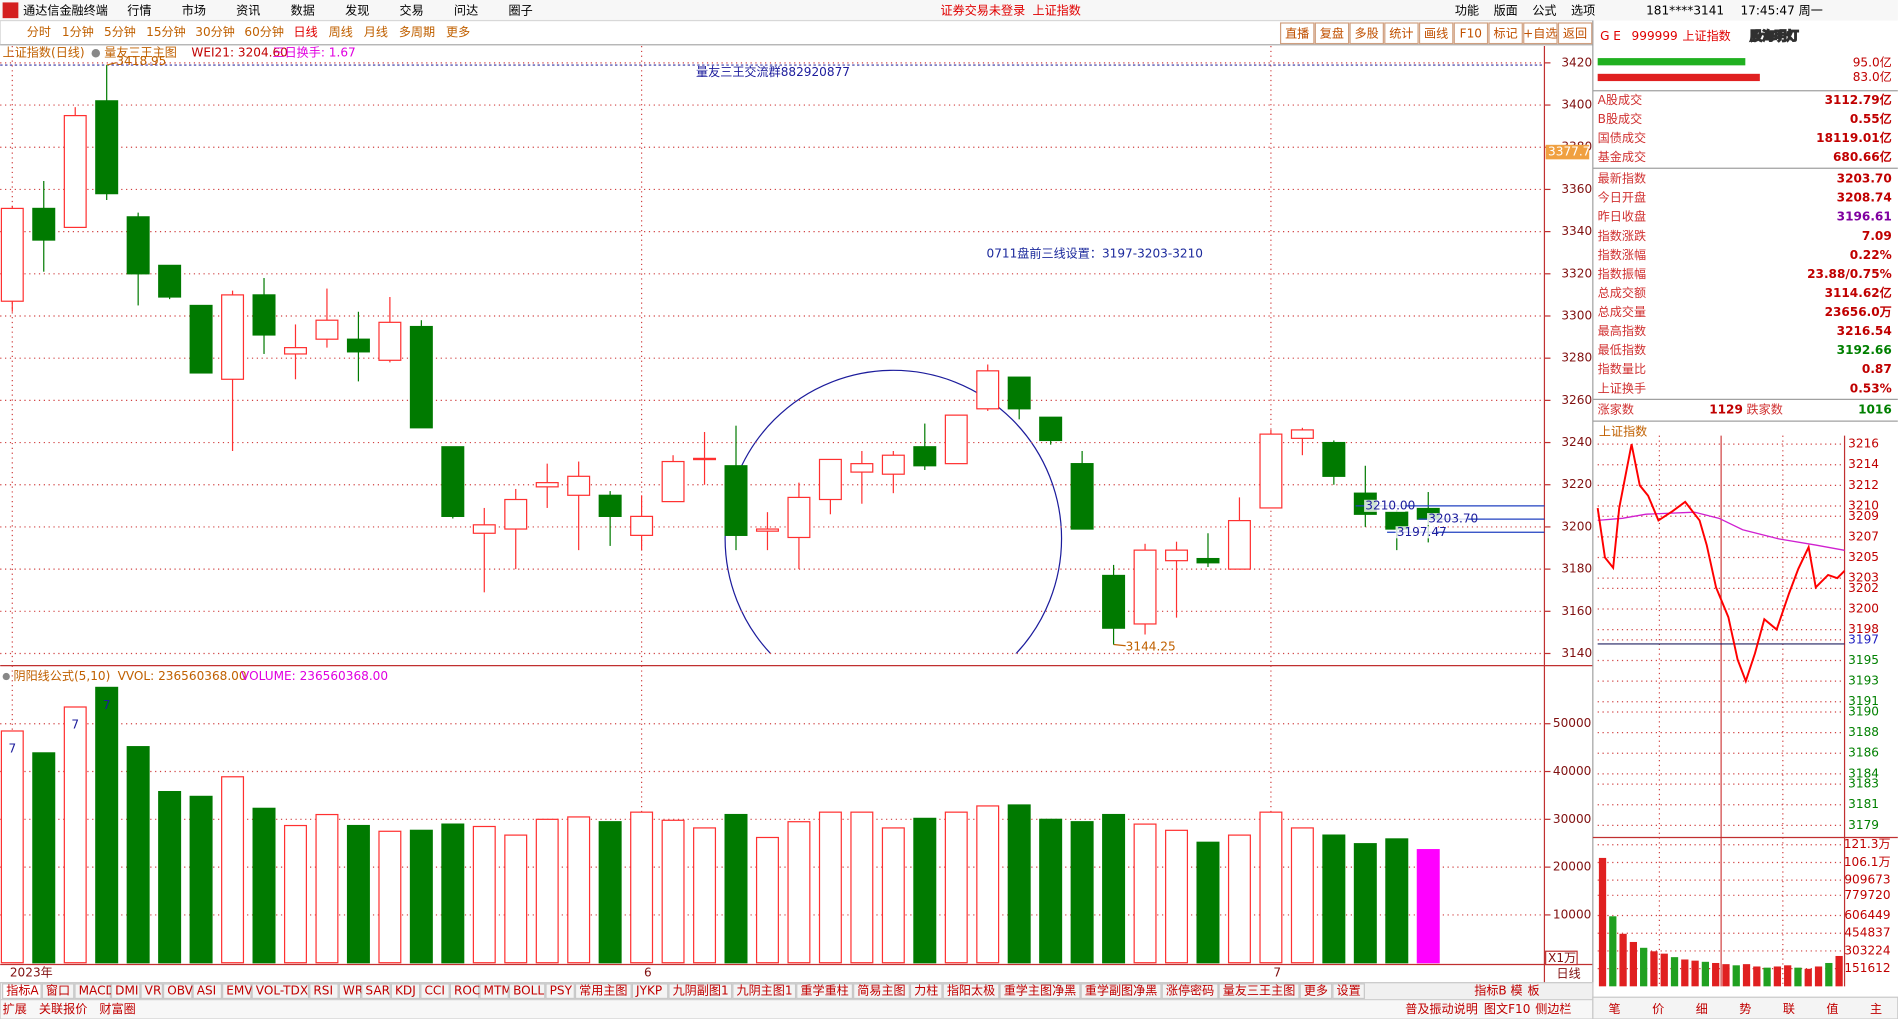 This screenshot has height=1019, width=1898. Describe the element at coordinates (1506, 10) in the screenshot. I see `menu-right: 版面` at that location.